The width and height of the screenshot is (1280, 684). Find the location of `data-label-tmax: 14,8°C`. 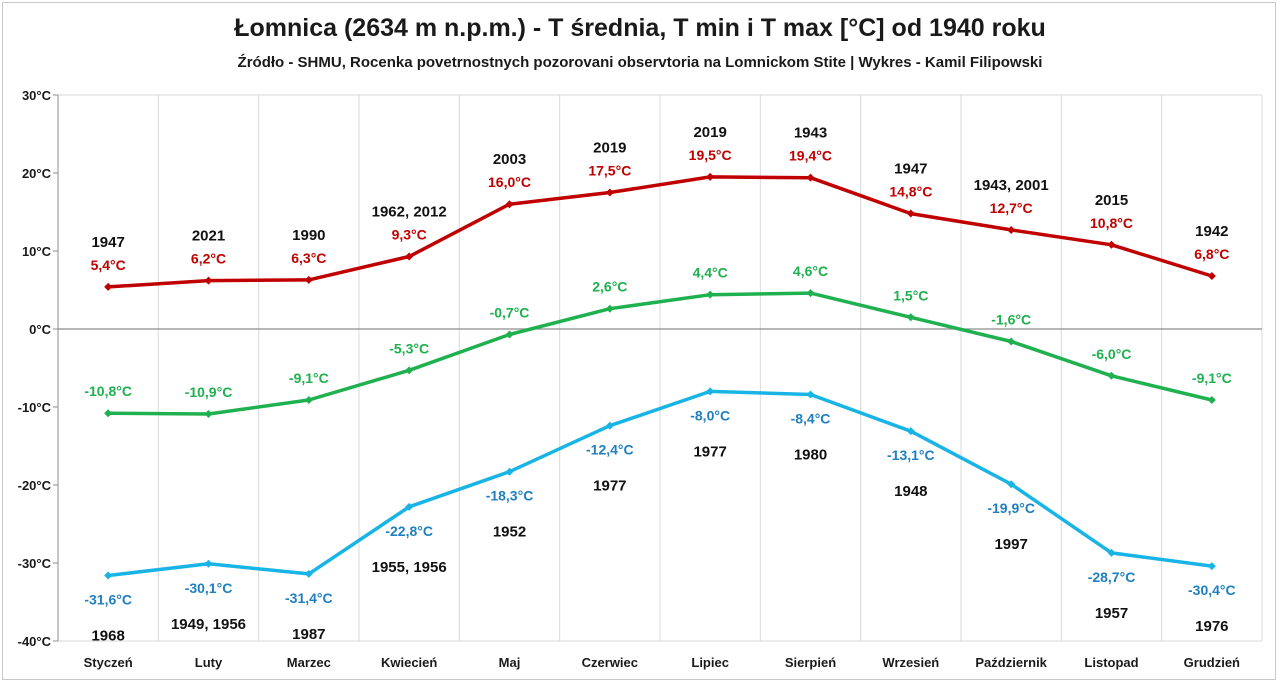

data-label-tmax: 14,8°C is located at coordinates (910, 192).